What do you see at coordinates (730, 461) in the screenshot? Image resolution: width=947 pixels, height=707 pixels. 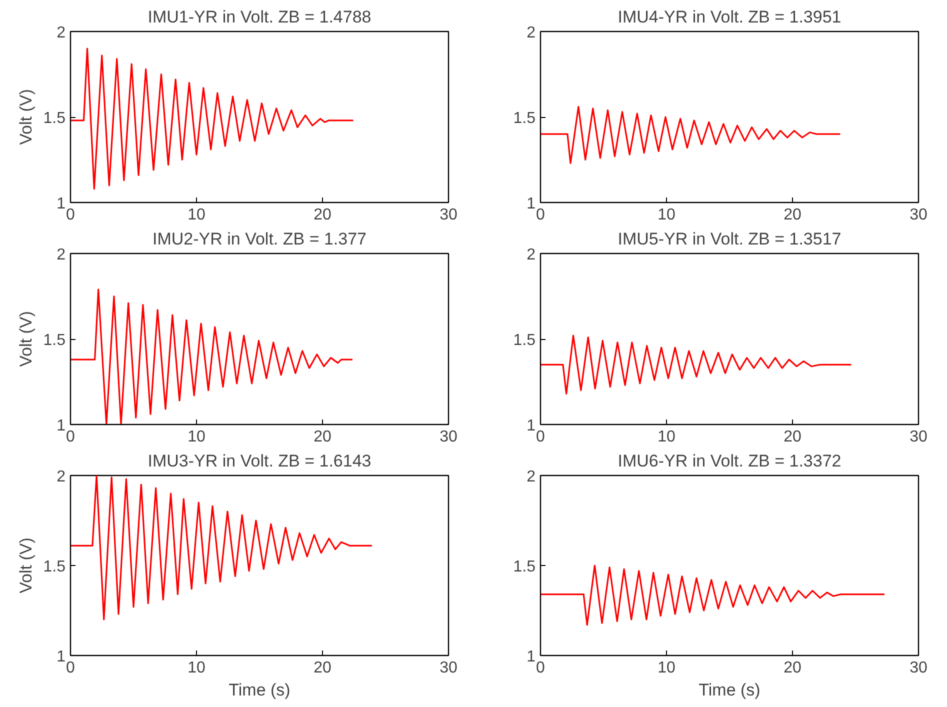 I see `chart-title: IMU6-YR in Volt. ZB = 1.3372` at bounding box center [730, 461].